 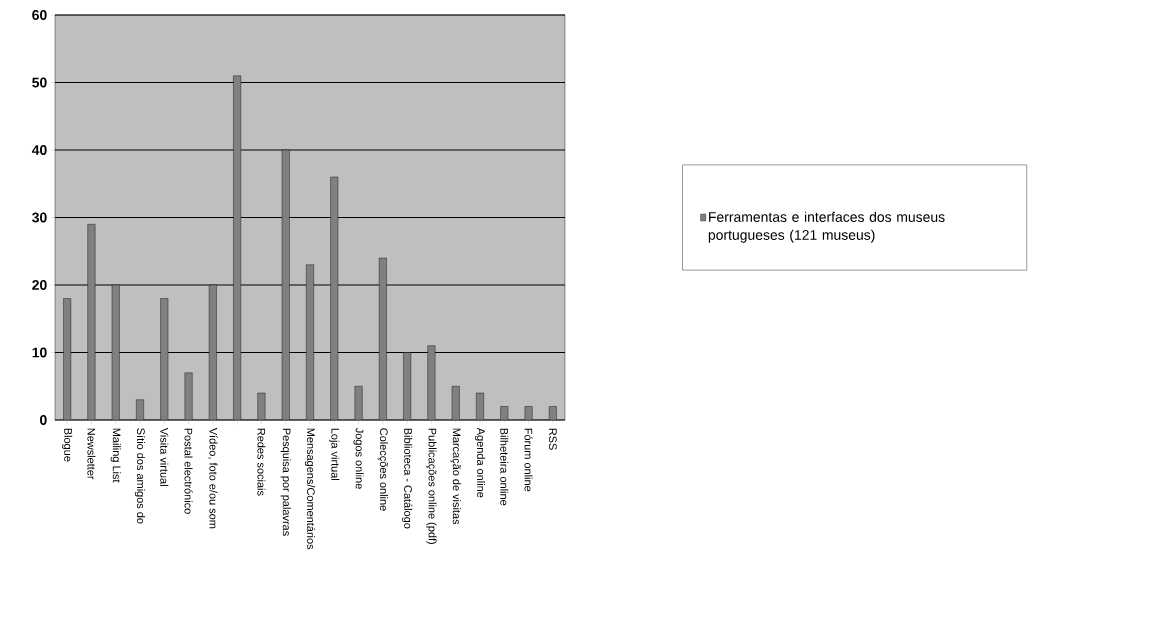 I want to click on x-tick-label: Marcação de visitas, so click(x=455, y=476).